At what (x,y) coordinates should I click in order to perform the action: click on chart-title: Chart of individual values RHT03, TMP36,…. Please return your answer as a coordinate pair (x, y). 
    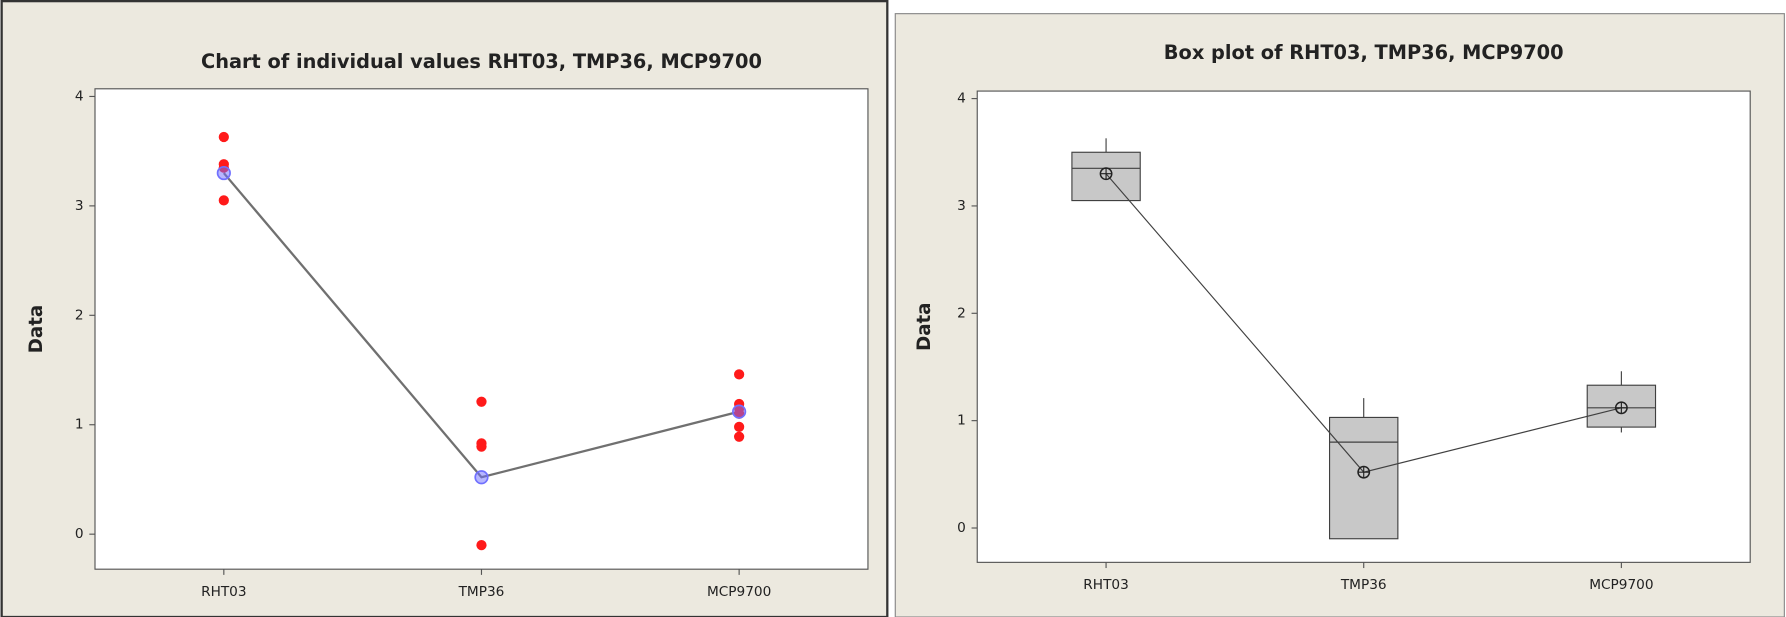
    Looking at the image, I should click on (481, 61).